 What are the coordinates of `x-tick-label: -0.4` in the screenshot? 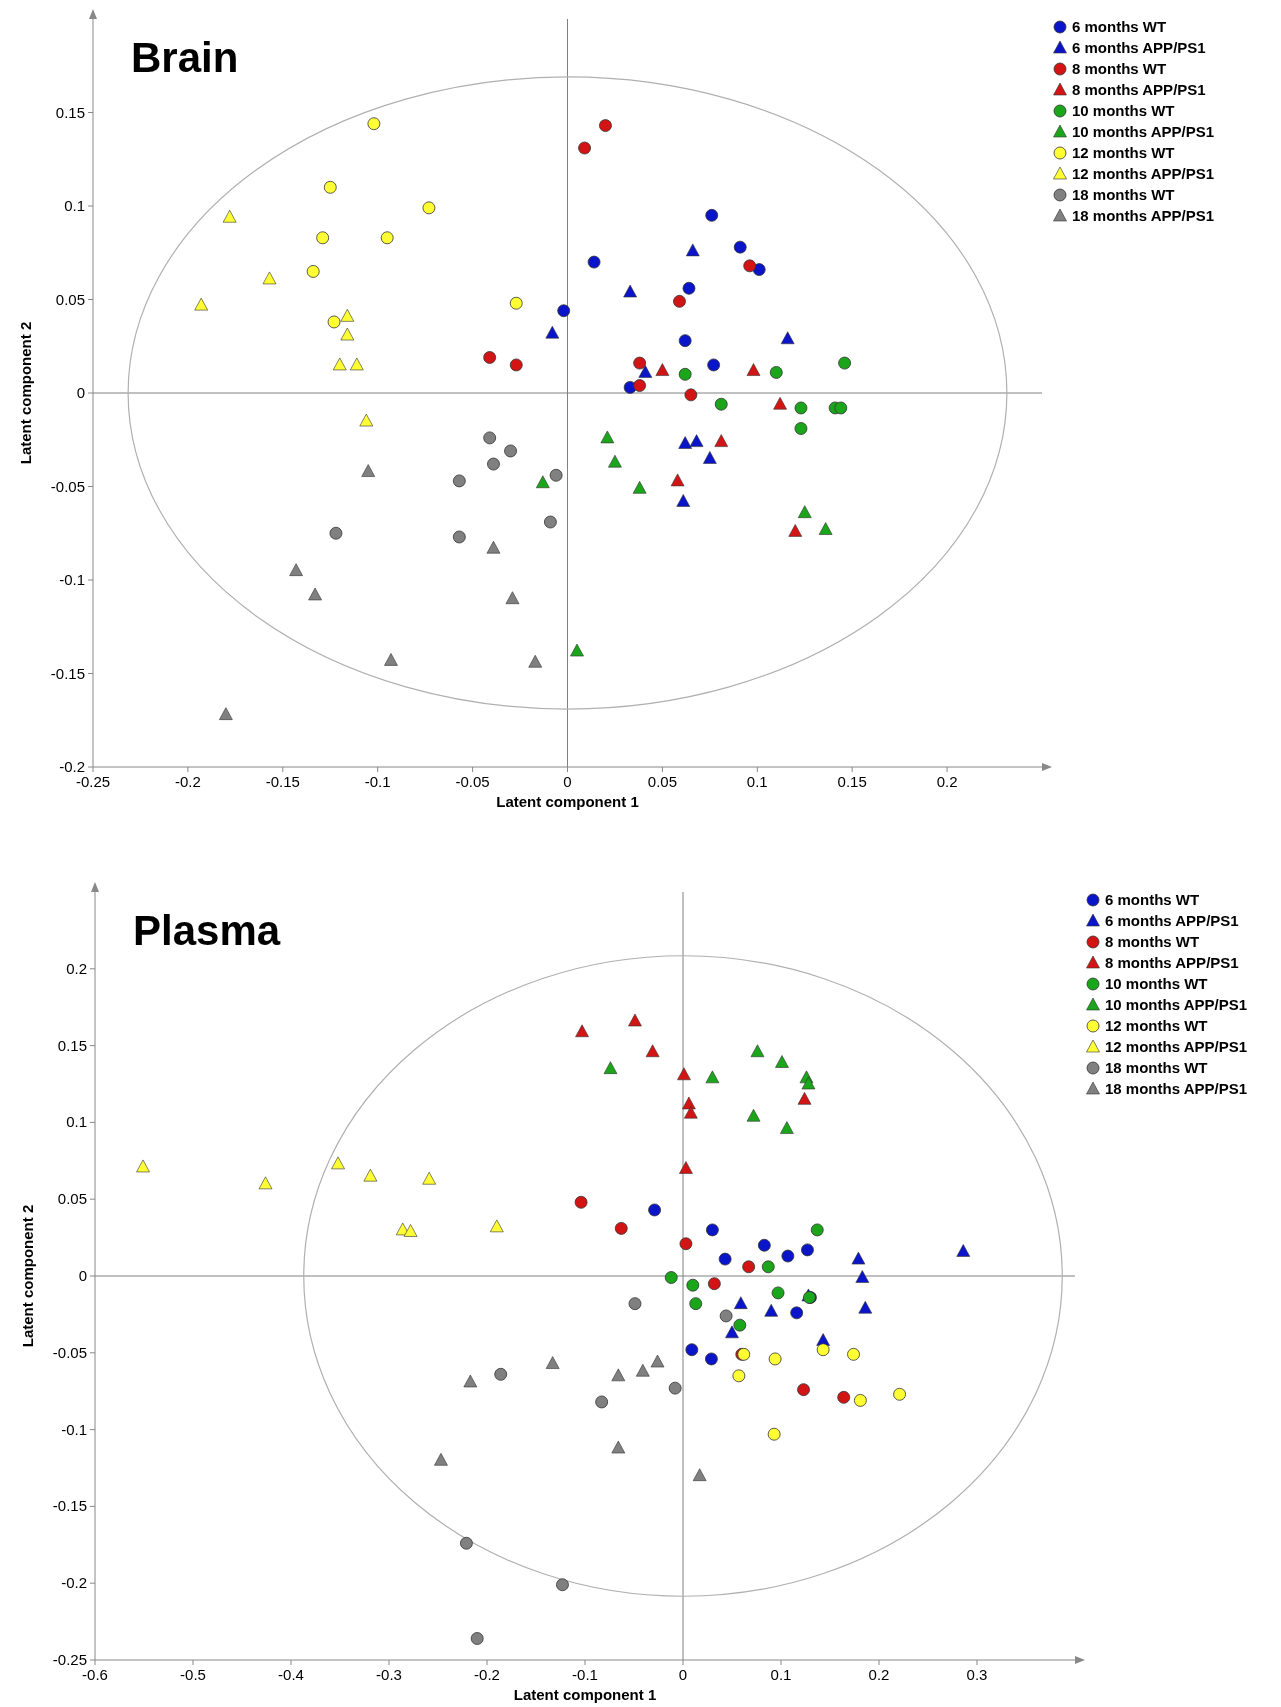 It's located at (291, 1674).